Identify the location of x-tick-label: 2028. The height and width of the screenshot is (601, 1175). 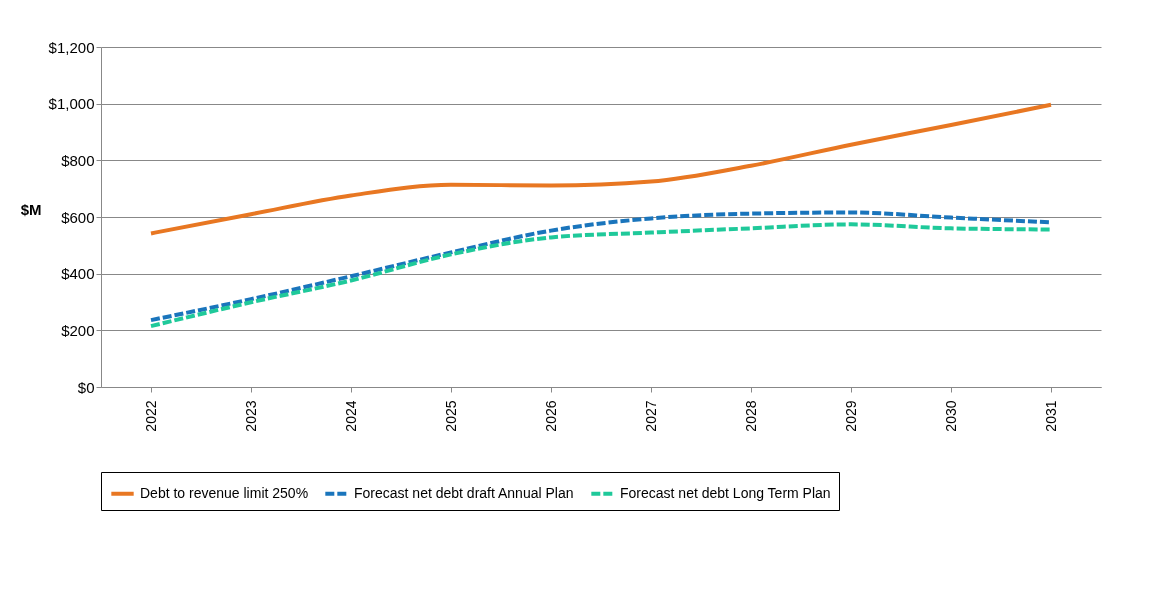
(750, 416).